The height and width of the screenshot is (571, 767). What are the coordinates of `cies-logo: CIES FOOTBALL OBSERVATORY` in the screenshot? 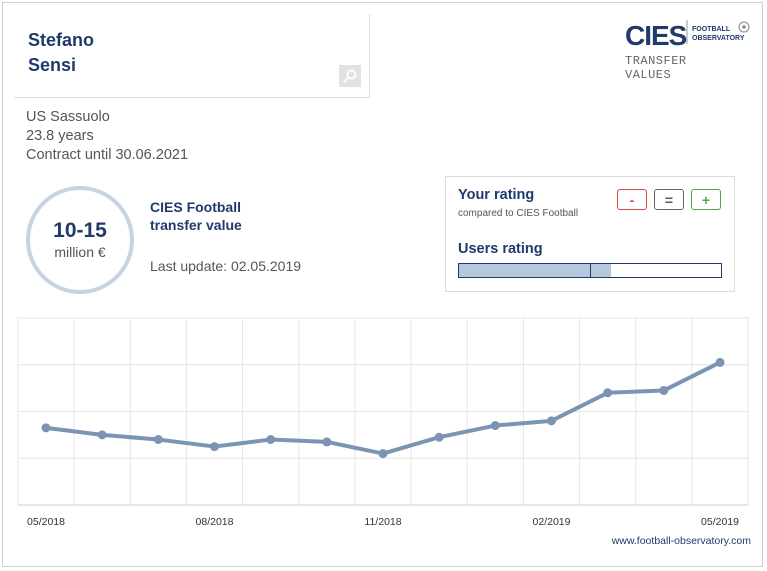 It's located at (688, 32).